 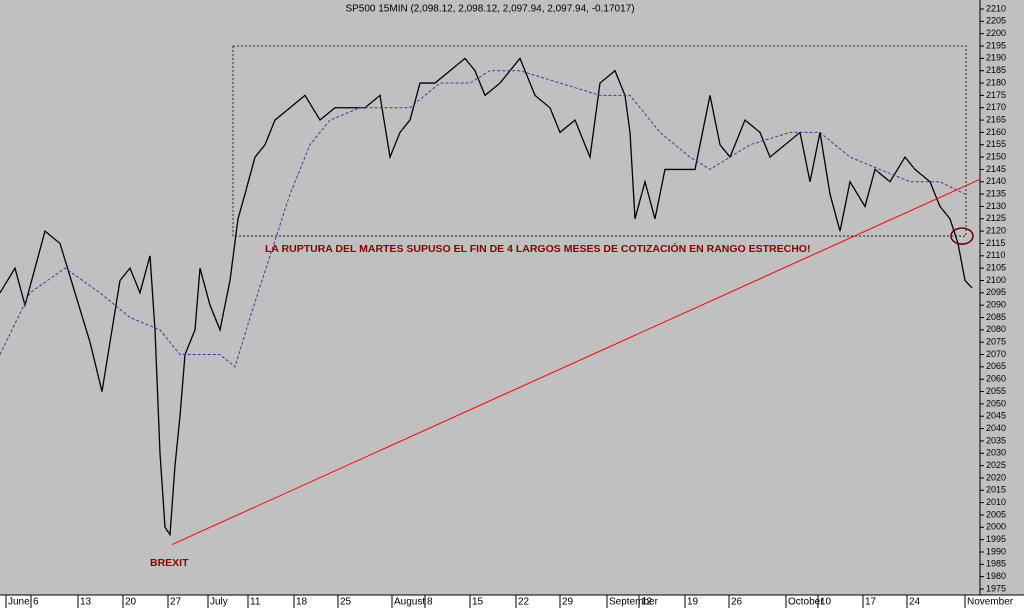 I want to click on y-tick-label: 2110, so click(x=995, y=255).